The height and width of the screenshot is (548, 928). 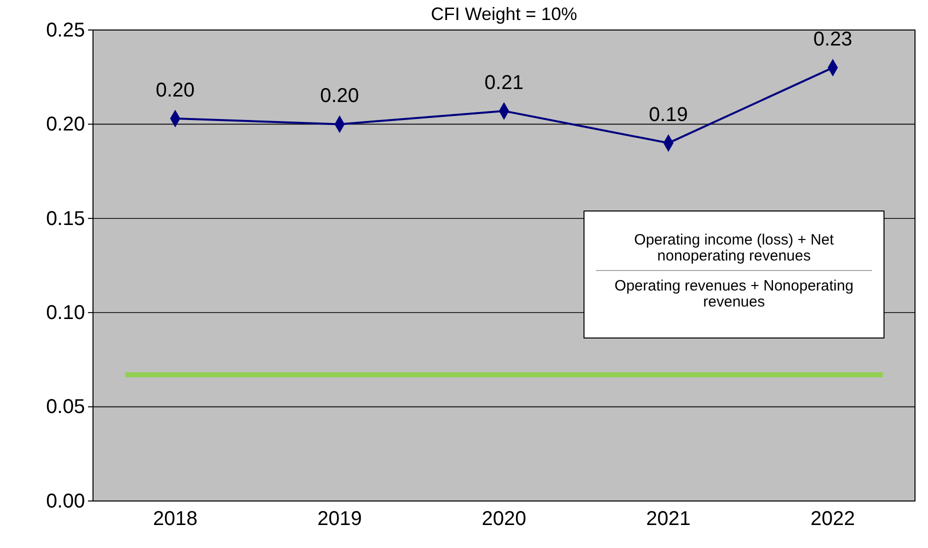 What do you see at coordinates (175, 519) in the screenshot?
I see `x-tick-label: 2018` at bounding box center [175, 519].